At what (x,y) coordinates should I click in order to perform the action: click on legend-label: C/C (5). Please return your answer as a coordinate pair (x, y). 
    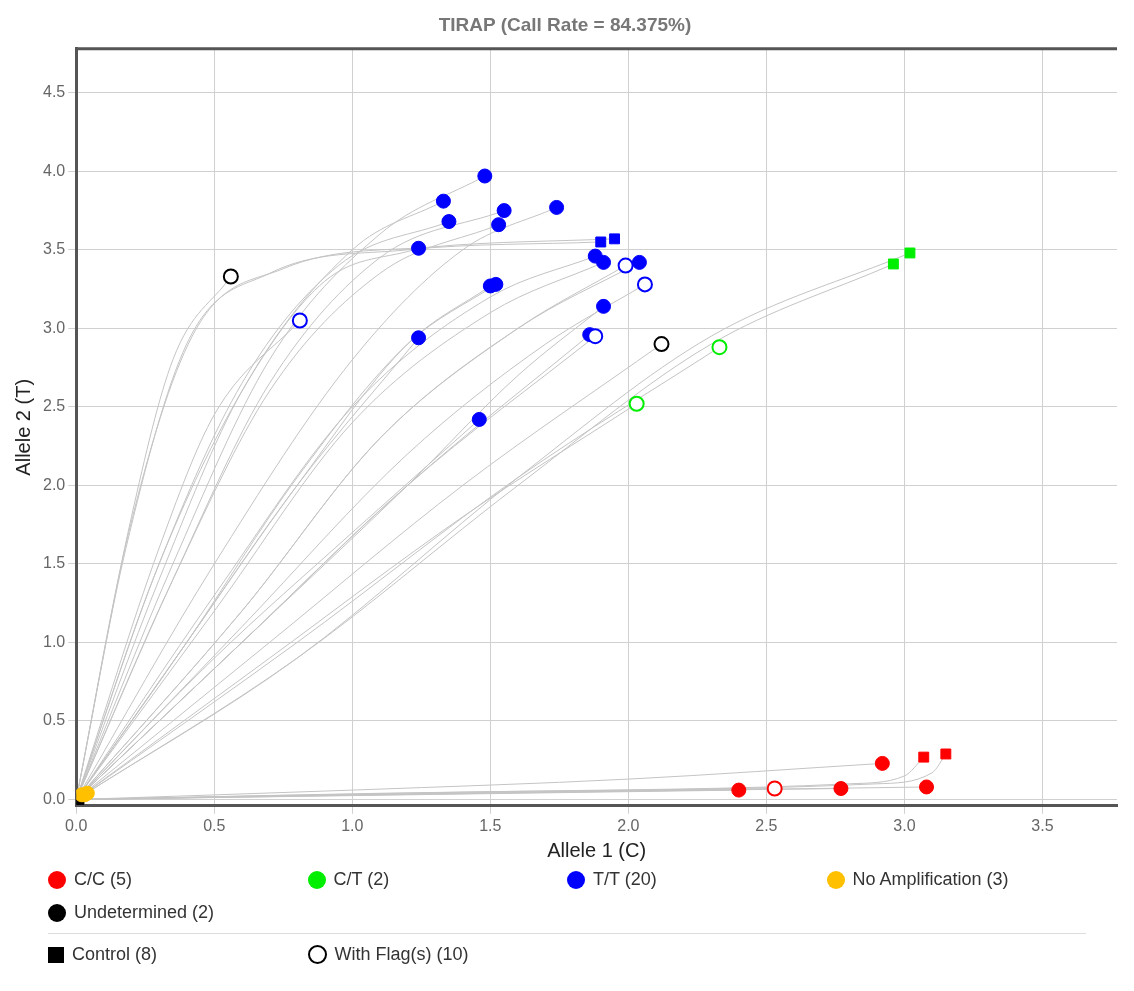
    Looking at the image, I should click on (103, 879).